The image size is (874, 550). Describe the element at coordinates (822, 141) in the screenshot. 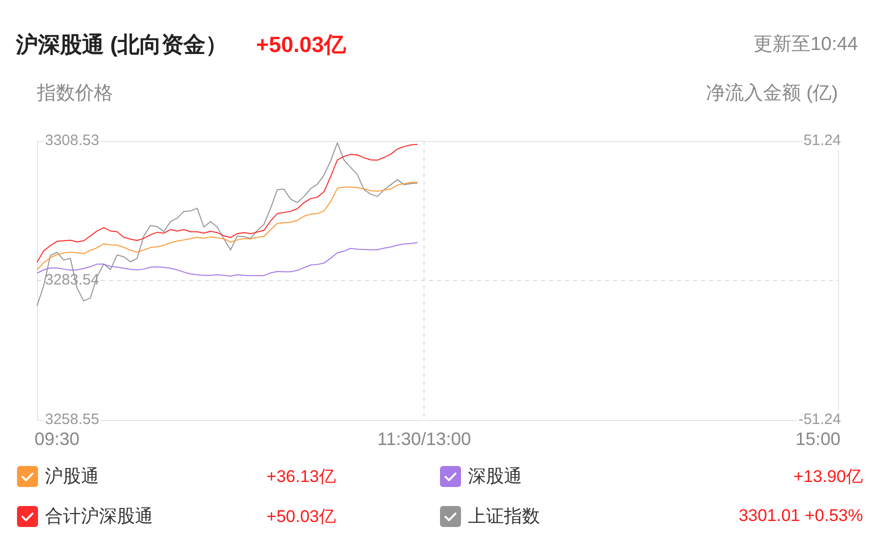

I see `y2-tick-label: 51.24` at that location.